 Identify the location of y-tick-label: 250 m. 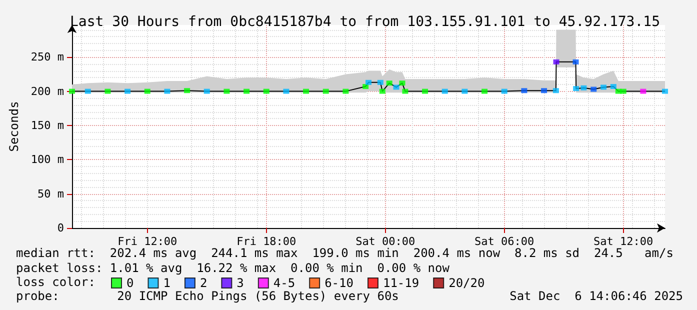
(47, 57).